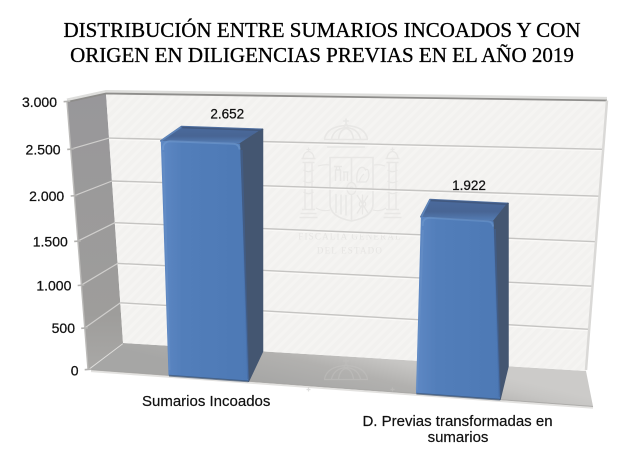 This screenshot has width=638, height=473. What do you see at coordinates (43, 149) in the screenshot?
I see `svg-text: 2.500` at bounding box center [43, 149].